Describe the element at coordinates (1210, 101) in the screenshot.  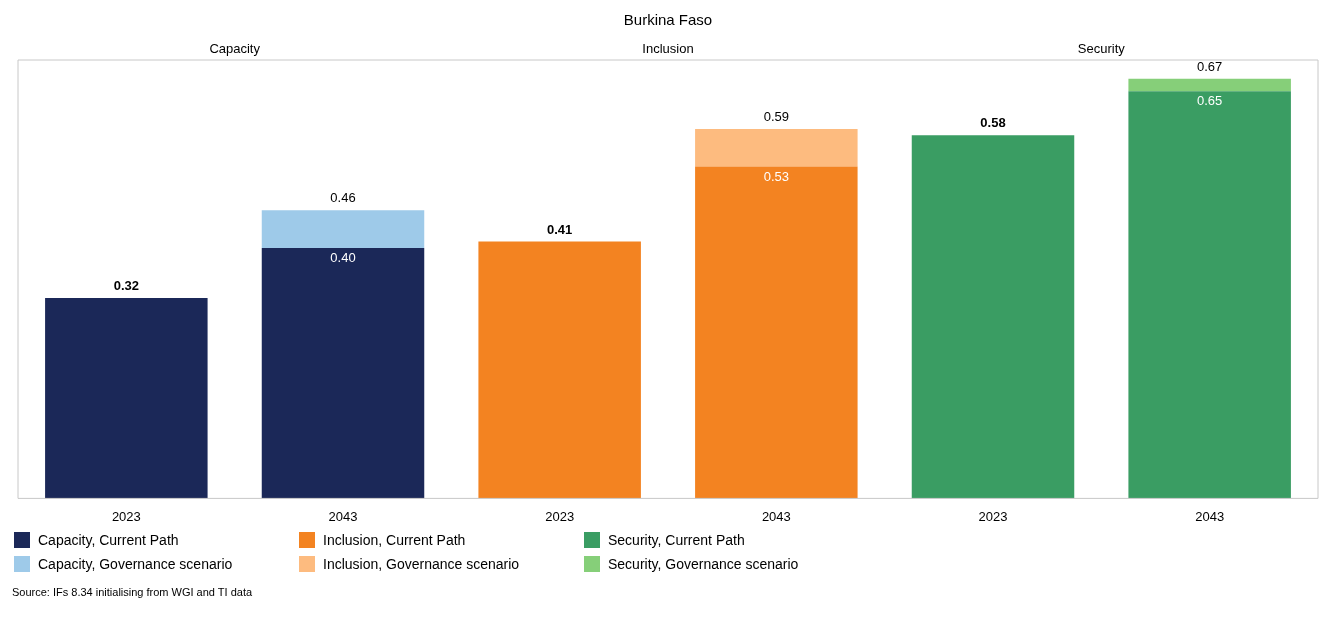
I see `data-label: 0.65` at that location.